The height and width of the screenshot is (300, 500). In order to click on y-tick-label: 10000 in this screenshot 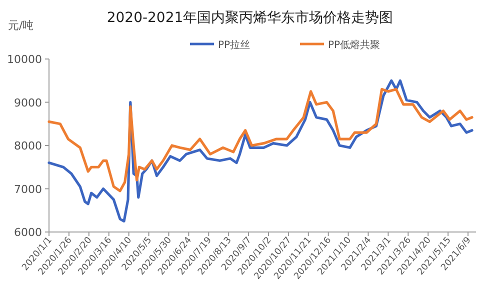, I will do `click(24, 59)`.